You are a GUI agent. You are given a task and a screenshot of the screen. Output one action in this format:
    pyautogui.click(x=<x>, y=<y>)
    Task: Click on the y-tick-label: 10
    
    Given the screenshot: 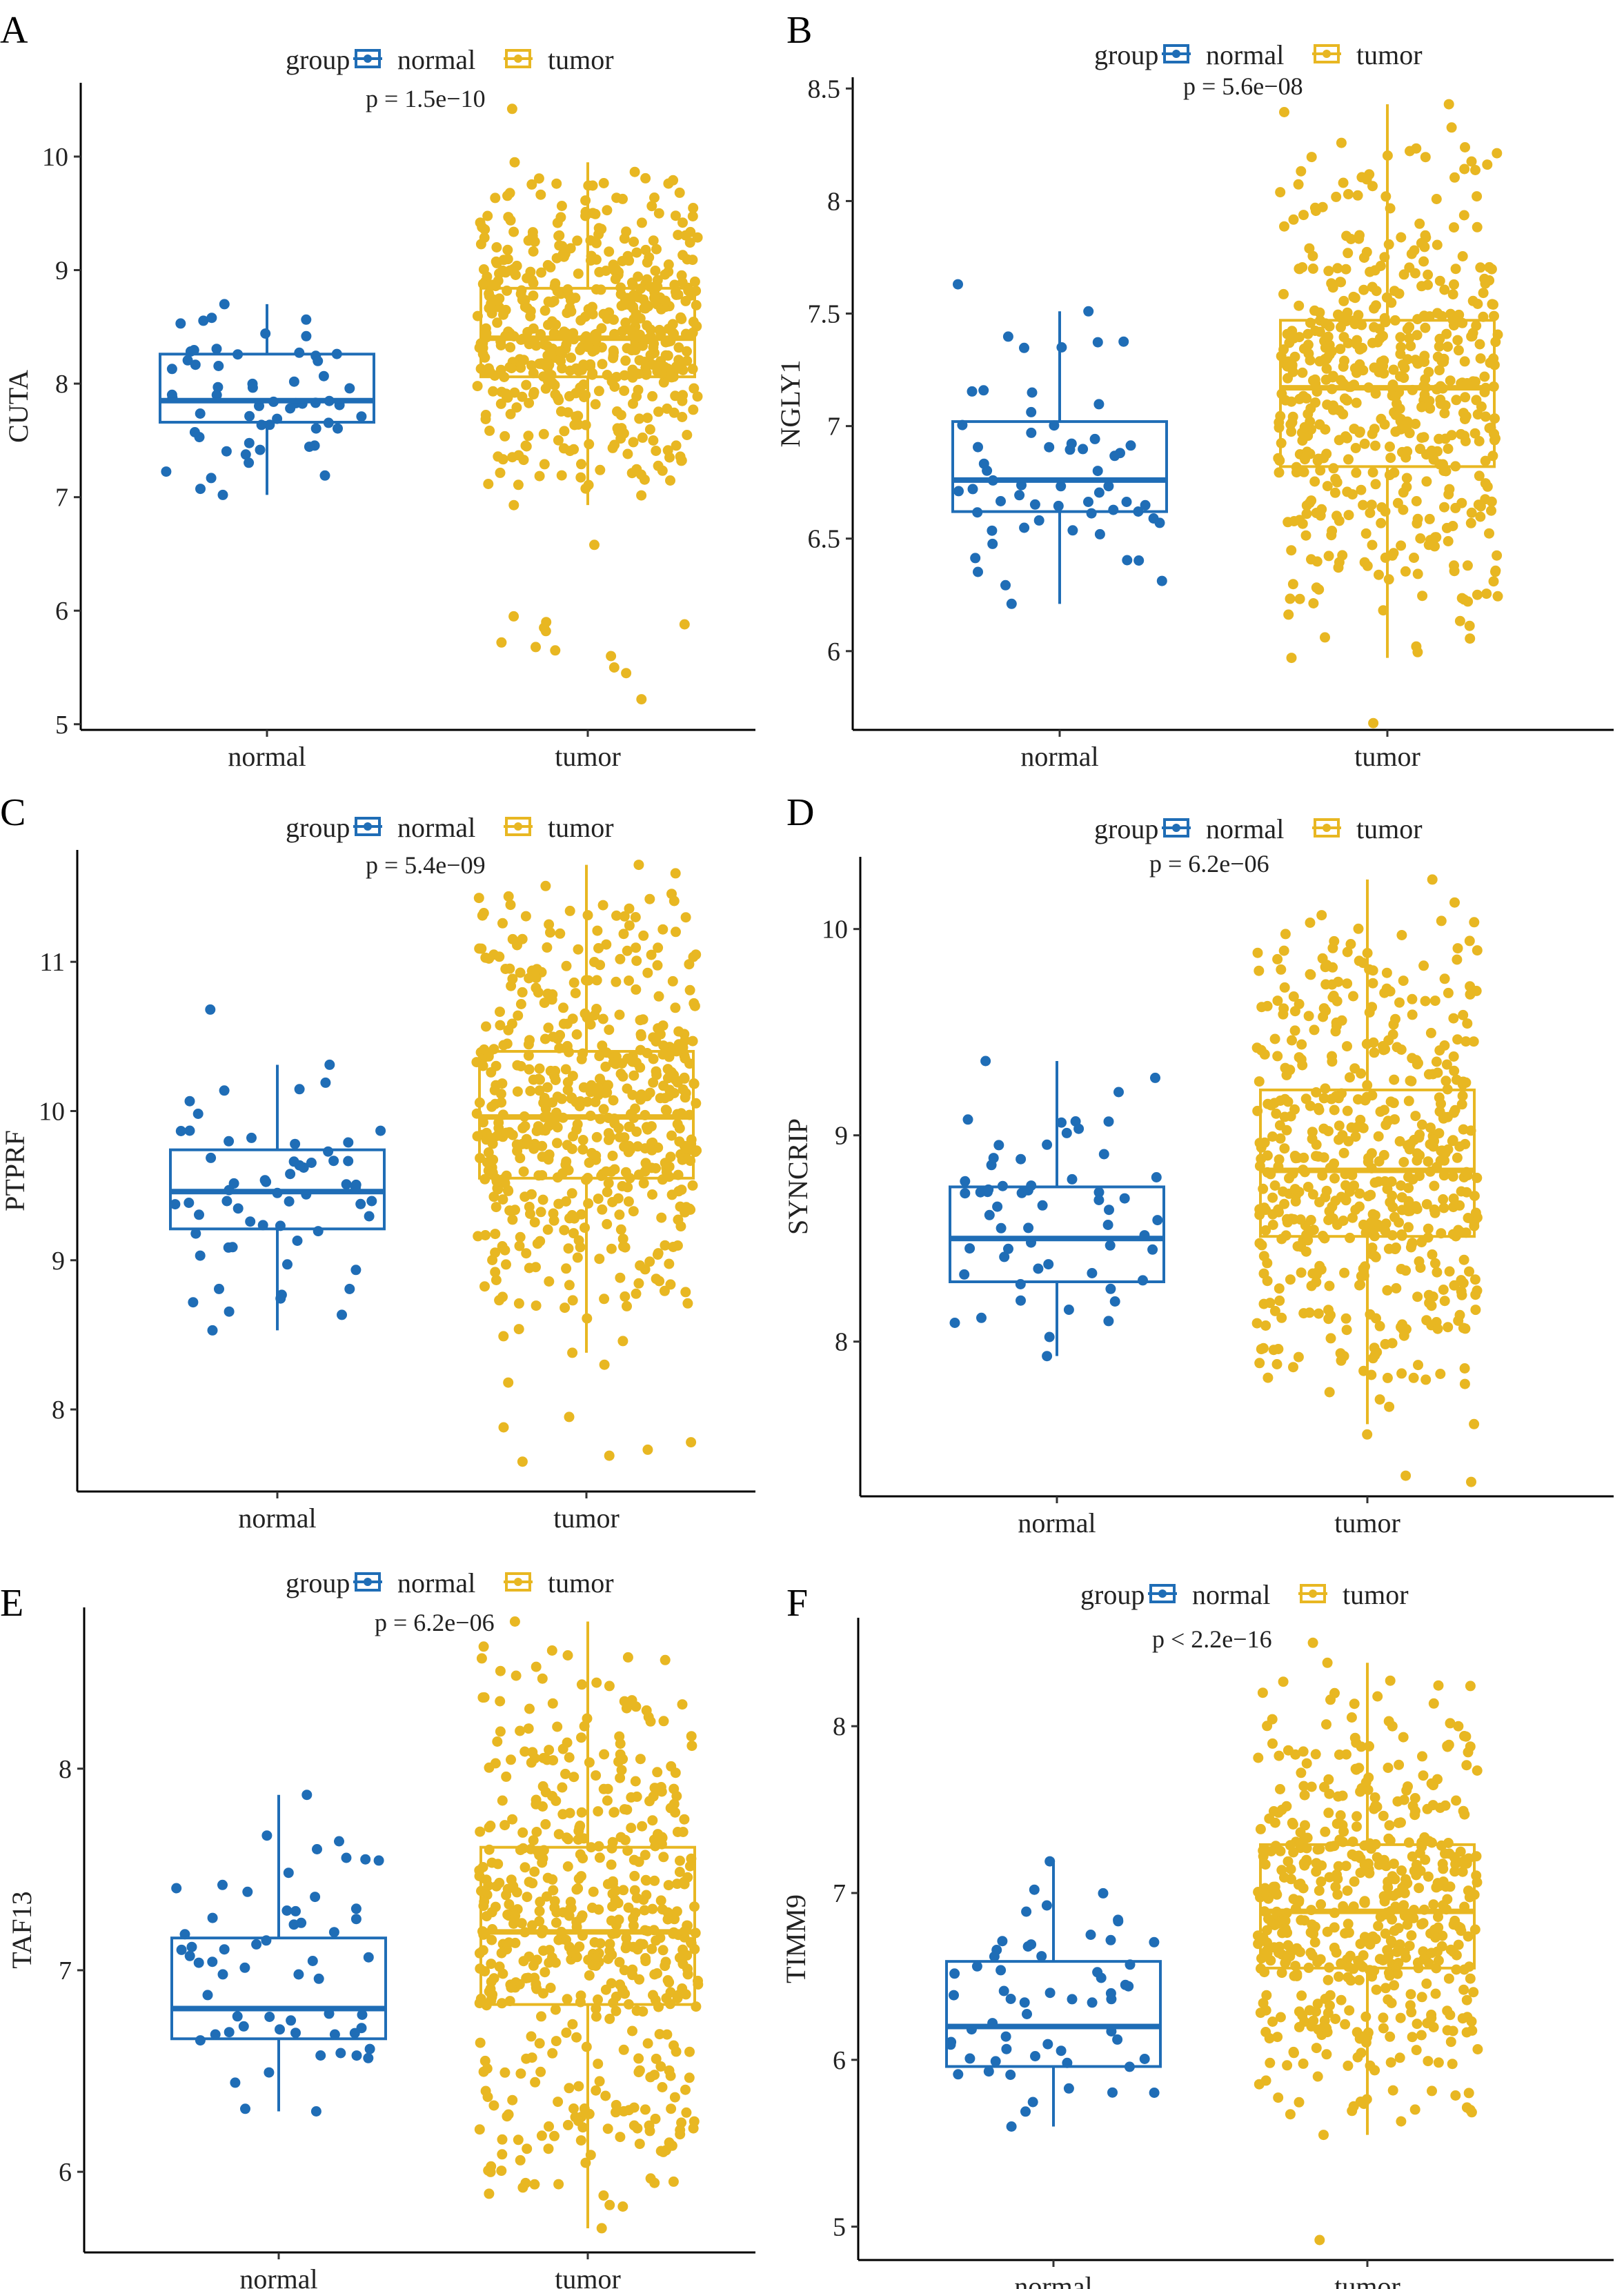 What is the action you would take?
    pyautogui.click(x=55, y=157)
    